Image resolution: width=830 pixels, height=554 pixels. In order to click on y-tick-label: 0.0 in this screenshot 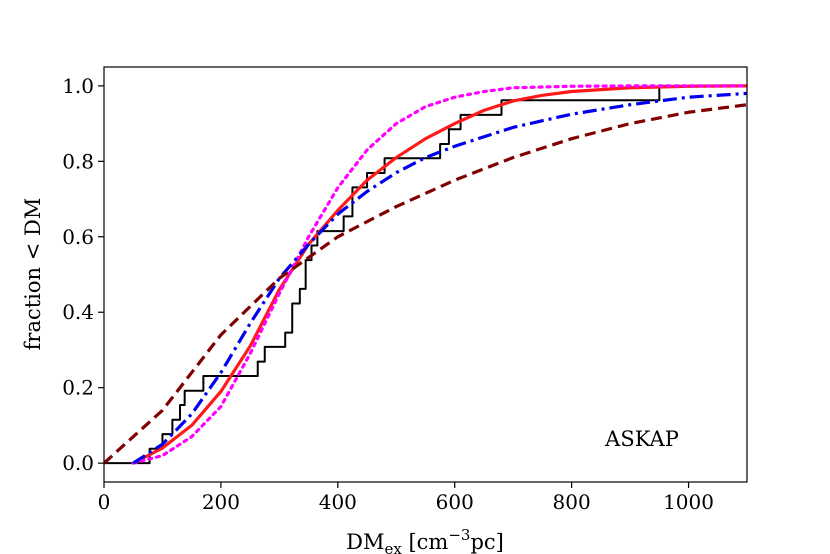, I will do `click(78, 463)`.